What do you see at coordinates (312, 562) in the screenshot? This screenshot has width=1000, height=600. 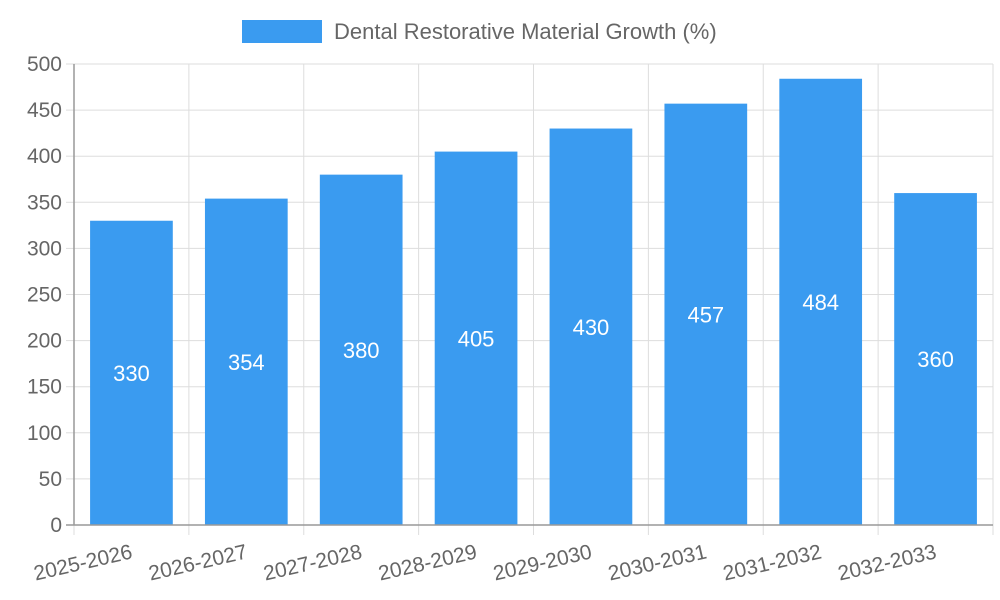 I see `x-tick-label: 2027-2028` at bounding box center [312, 562].